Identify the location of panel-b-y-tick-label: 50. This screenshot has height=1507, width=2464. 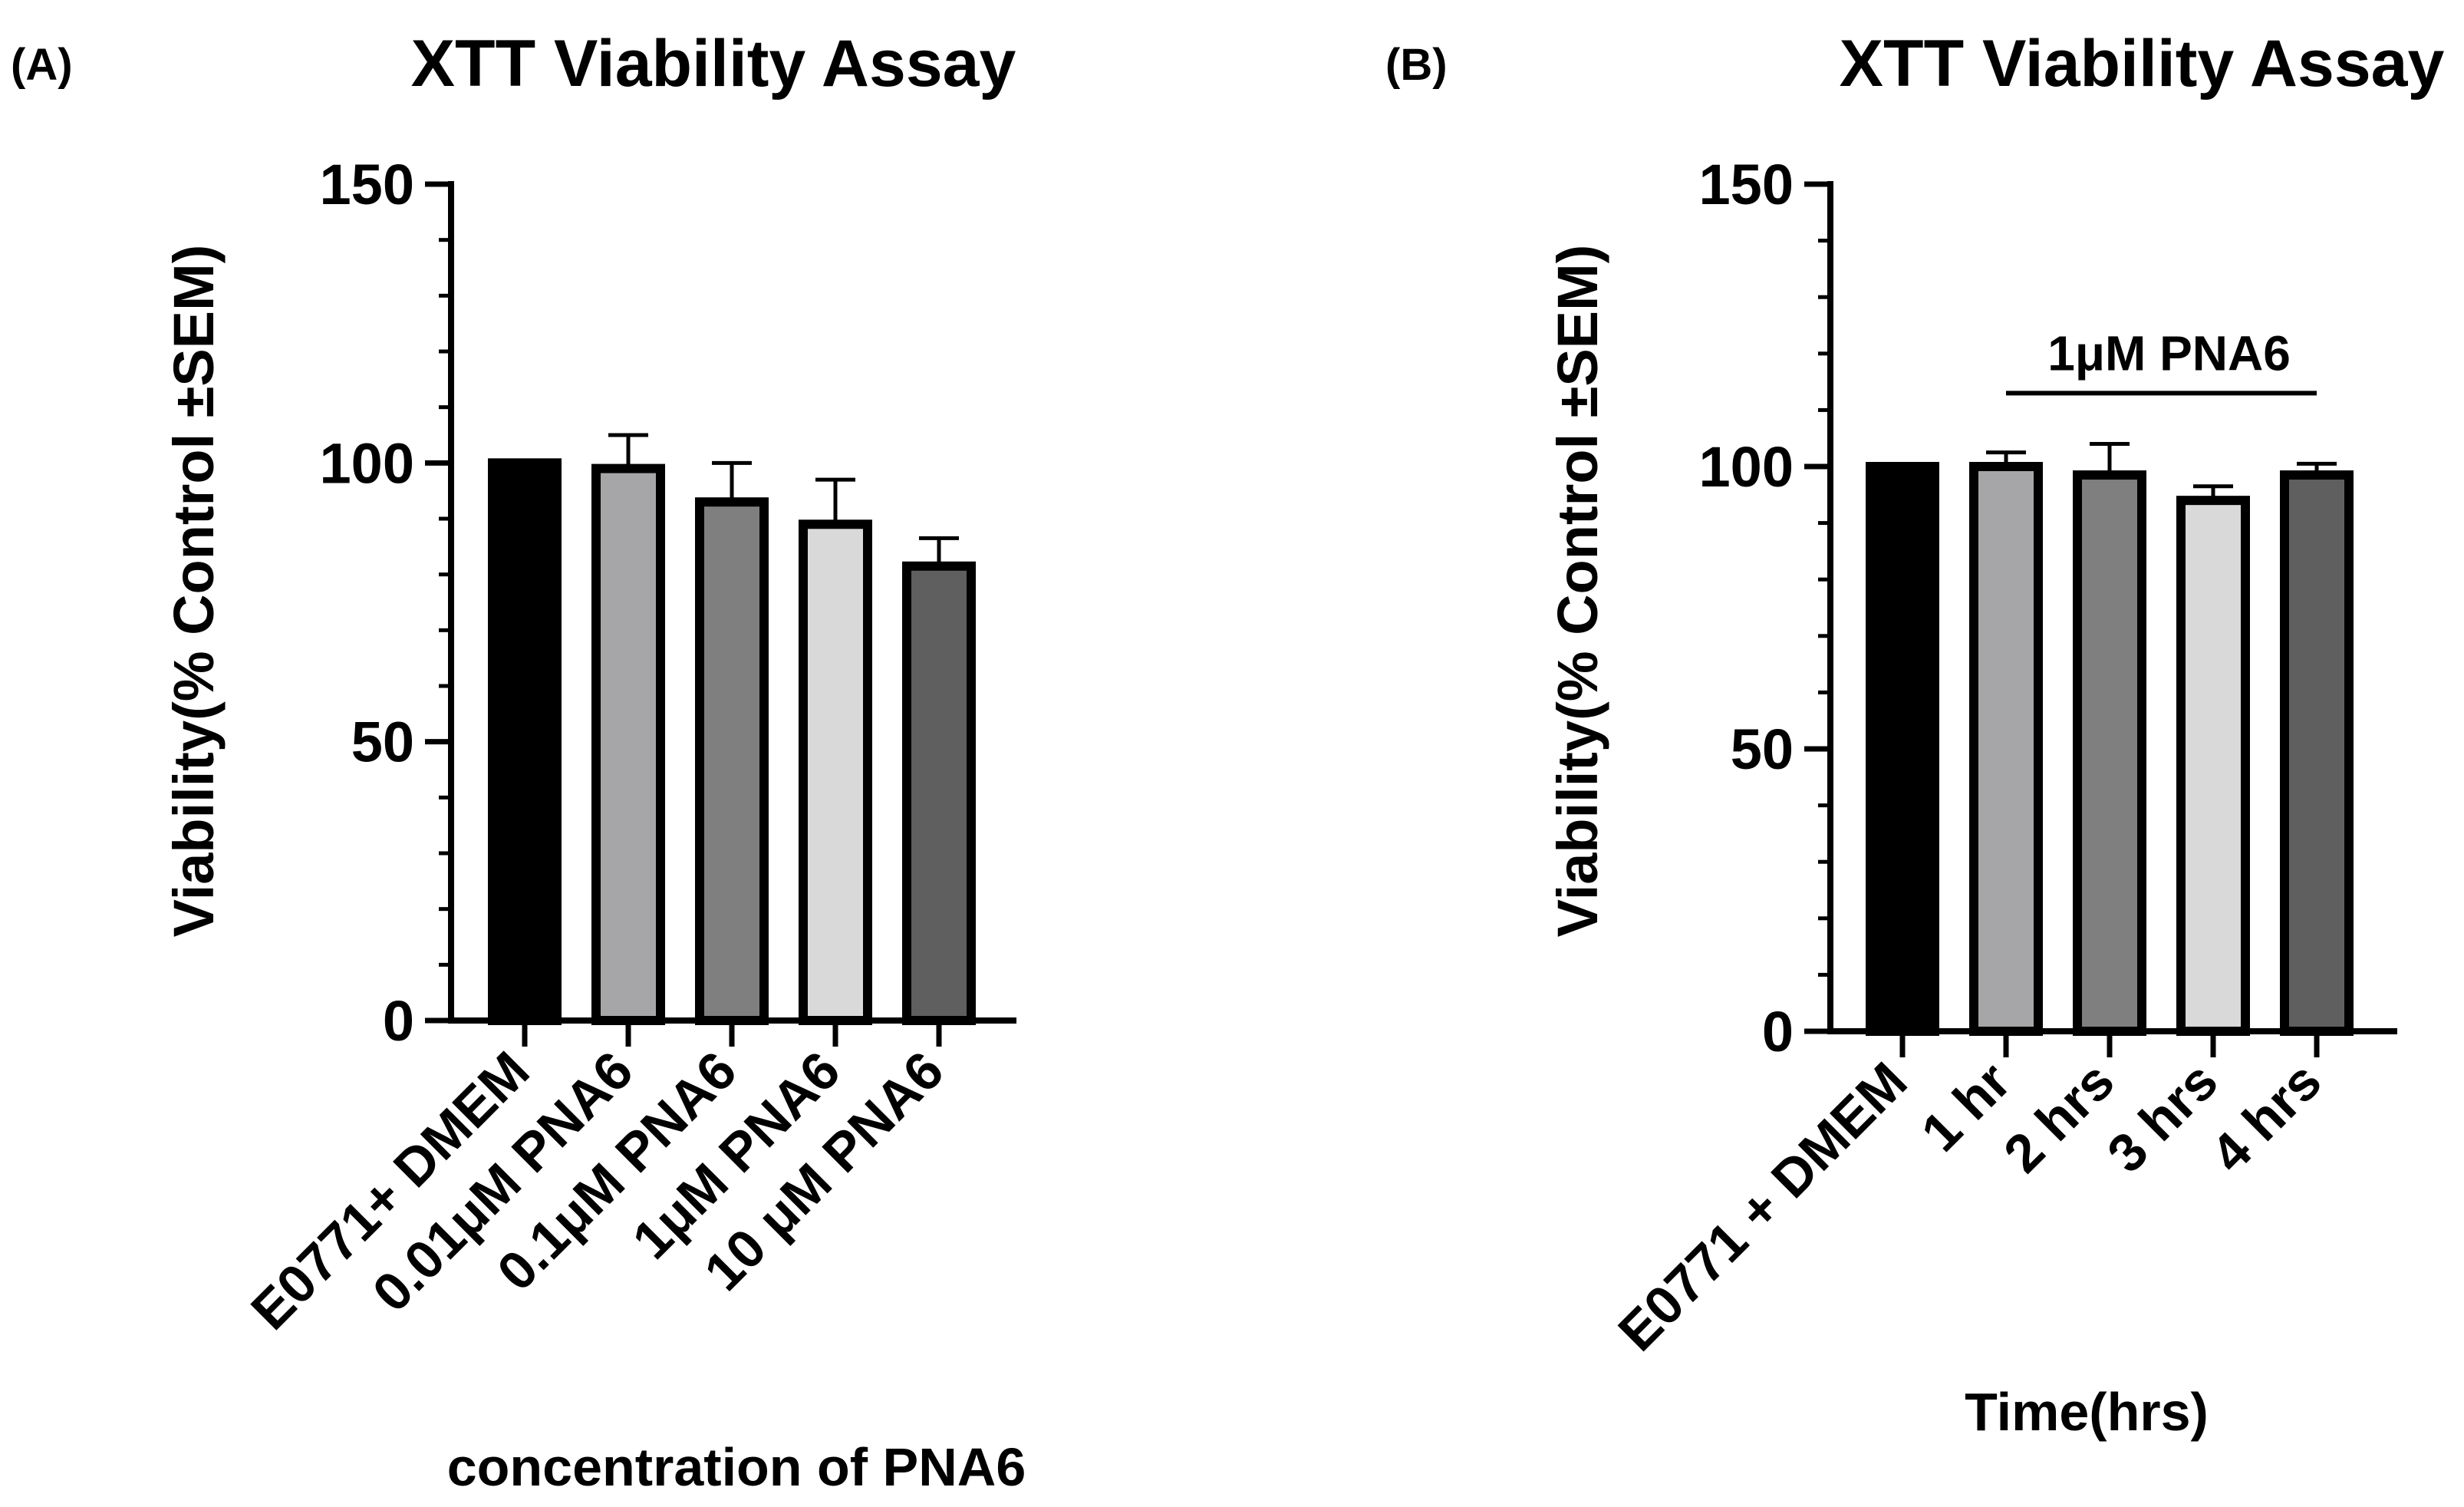
(1762, 749).